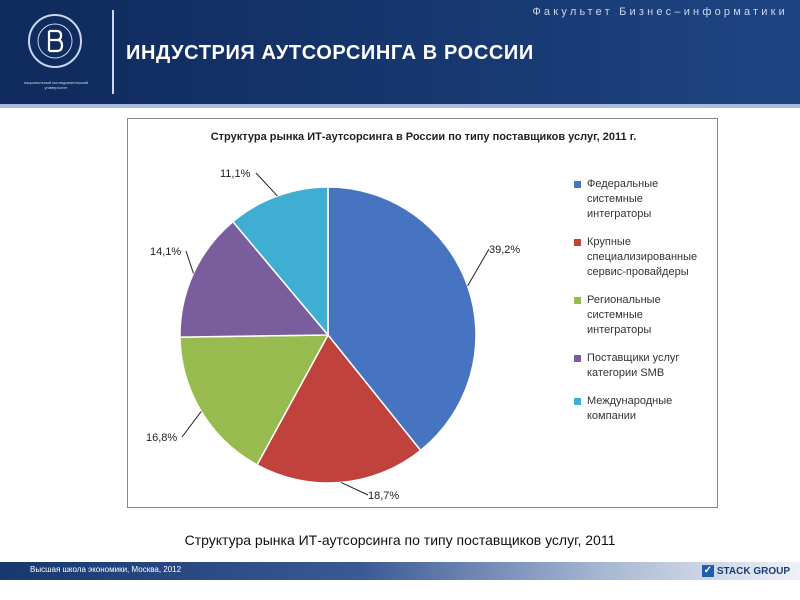 This screenshot has height=600, width=800. I want to click on pie-value-label: 18,7%, so click(383, 496).